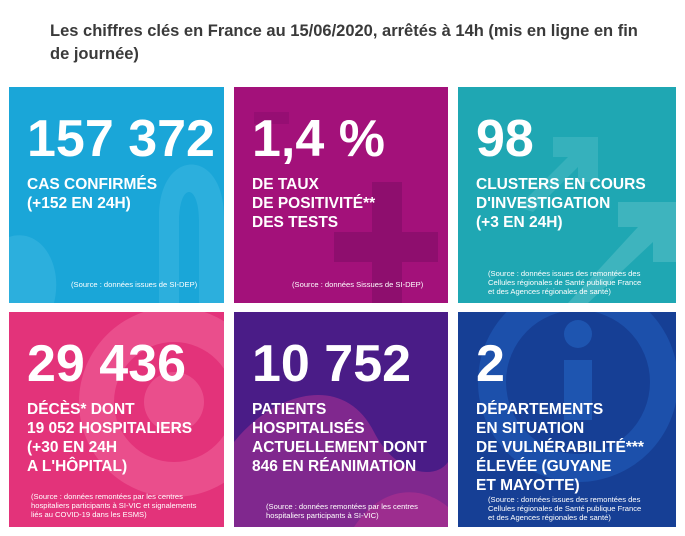 The width and height of the screenshot is (685, 536). What do you see at coordinates (318, 139) in the screenshot?
I see `tile-number: 1,4 %` at bounding box center [318, 139].